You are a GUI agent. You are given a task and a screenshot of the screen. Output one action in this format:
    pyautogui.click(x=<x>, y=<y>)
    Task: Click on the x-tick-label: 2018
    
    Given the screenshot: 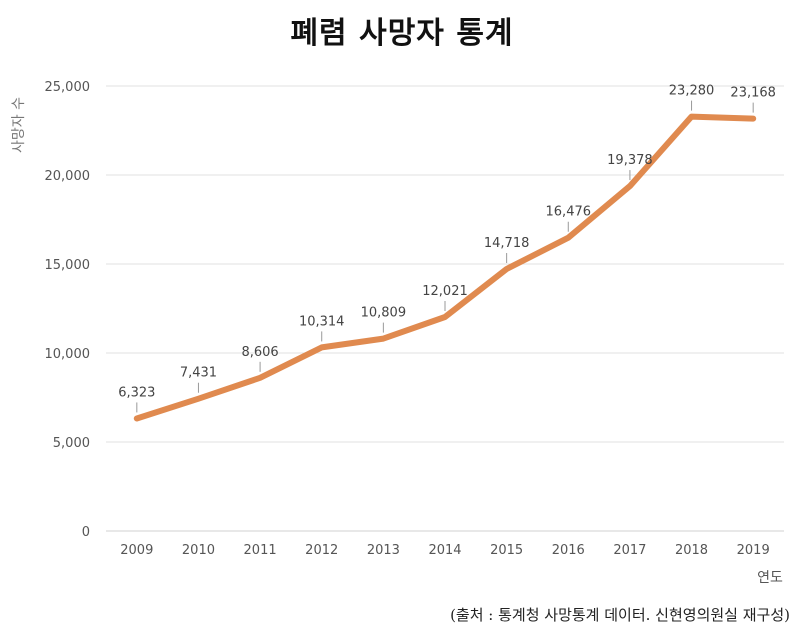 What is the action you would take?
    pyautogui.click(x=691, y=550)
    